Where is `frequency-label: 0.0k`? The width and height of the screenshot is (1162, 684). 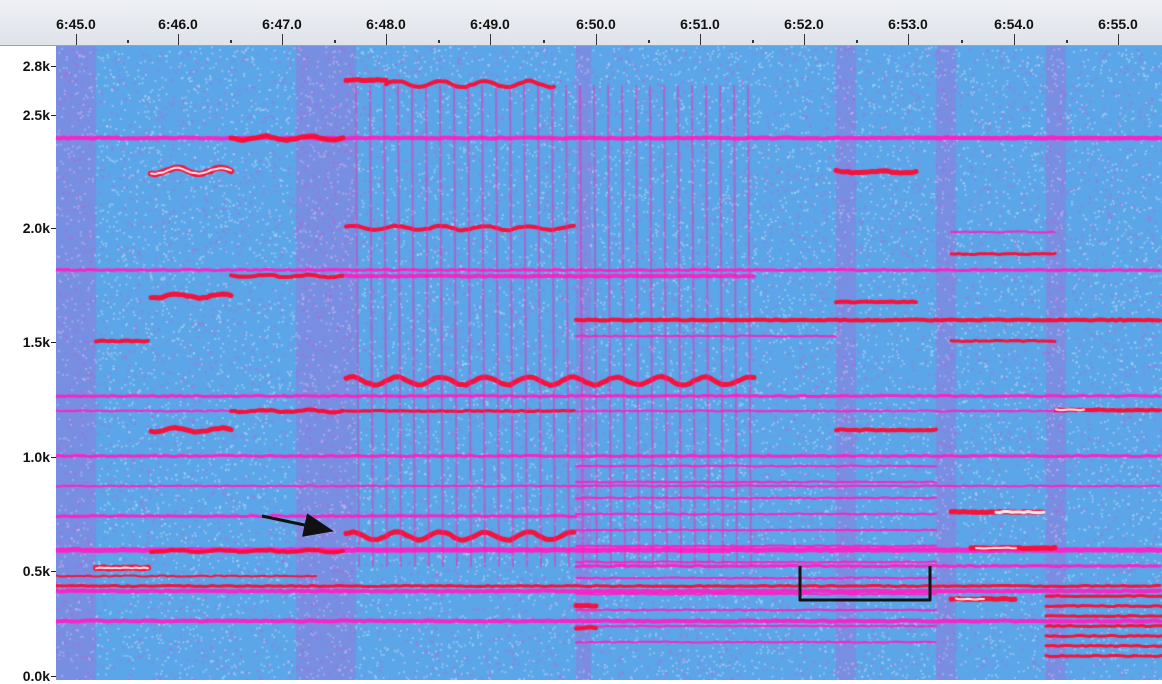 frequency-label: 0.0k is located at coordinates (36, 676).